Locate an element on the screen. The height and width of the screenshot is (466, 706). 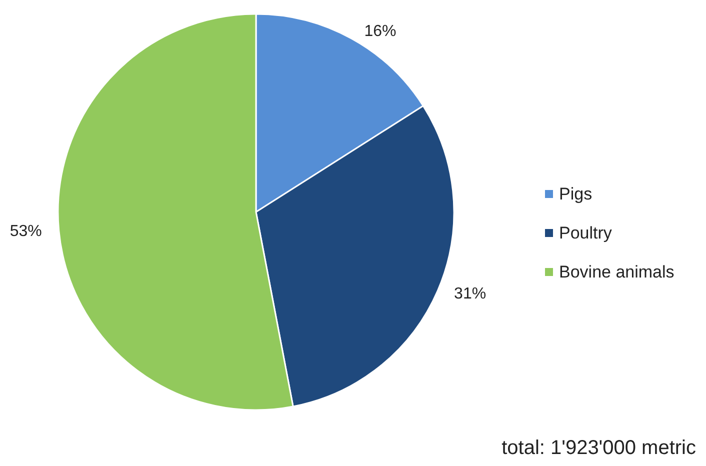
data-label: 16% is located at coordinates (380, 31).